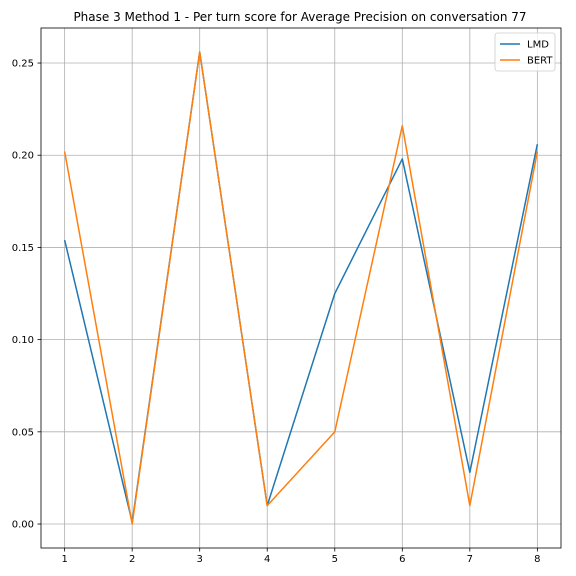 Image resolution: width=576 pixels, height=576 pixels. I want to click on x-tick-label: 8, so click(537, 559).